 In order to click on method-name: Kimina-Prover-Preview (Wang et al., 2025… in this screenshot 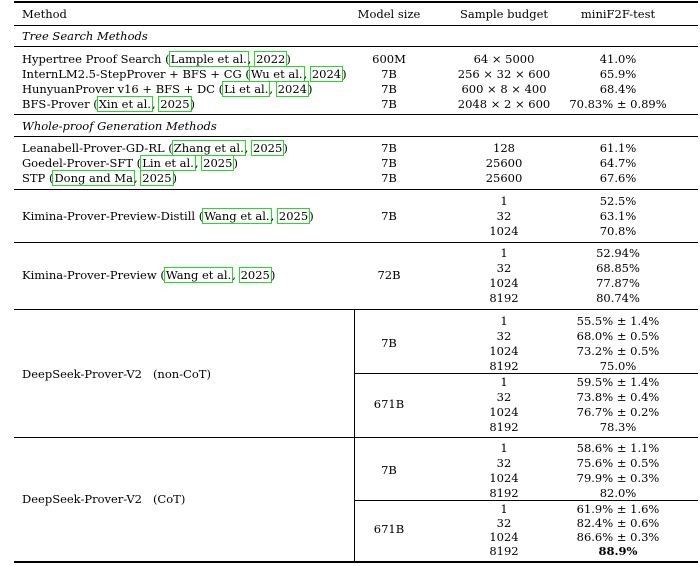, I will do `click(149, 275)`.